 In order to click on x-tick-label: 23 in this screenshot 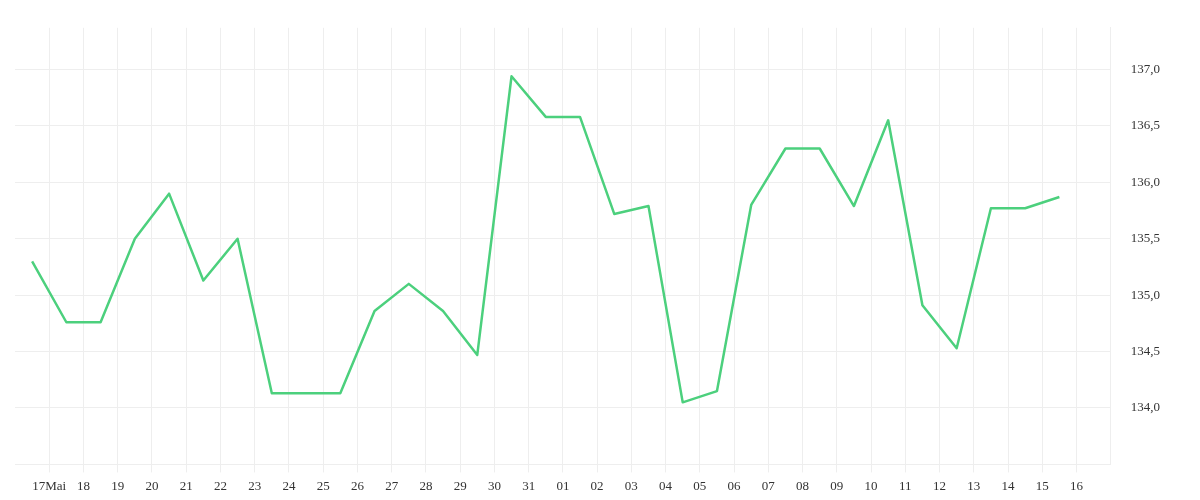, I will do `click(255, 485)`.